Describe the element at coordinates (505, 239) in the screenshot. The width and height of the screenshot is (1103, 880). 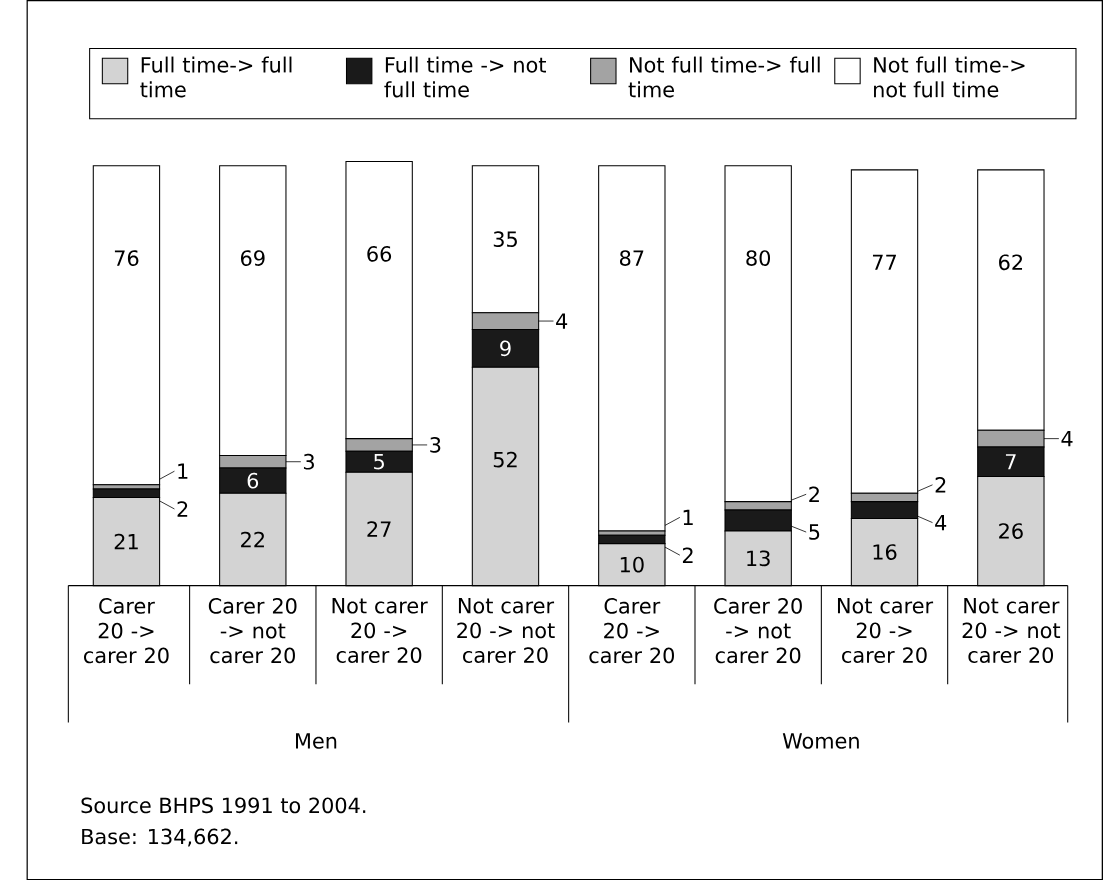
I see `data-label: 35` at that location.